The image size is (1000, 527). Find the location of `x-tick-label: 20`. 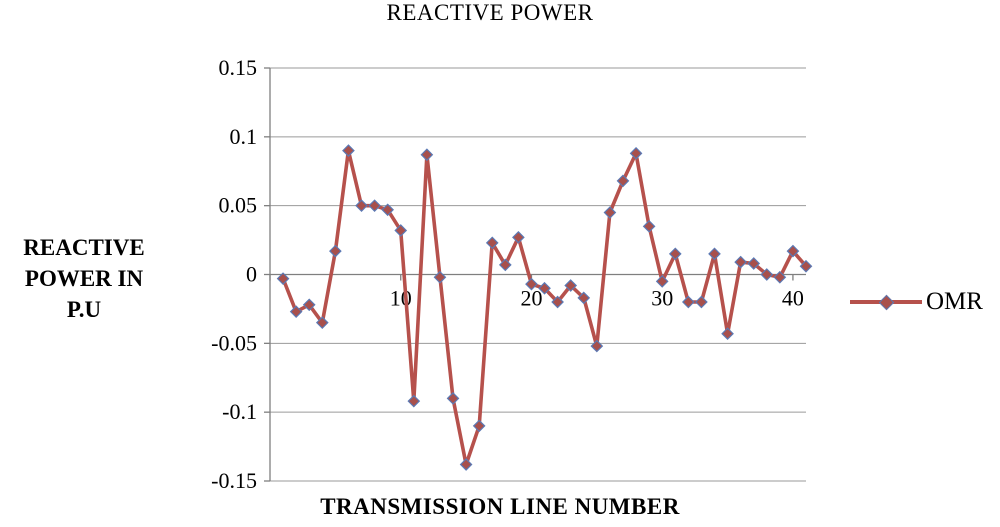

x-tick-label: 20 is located at coordinates (531, 298).